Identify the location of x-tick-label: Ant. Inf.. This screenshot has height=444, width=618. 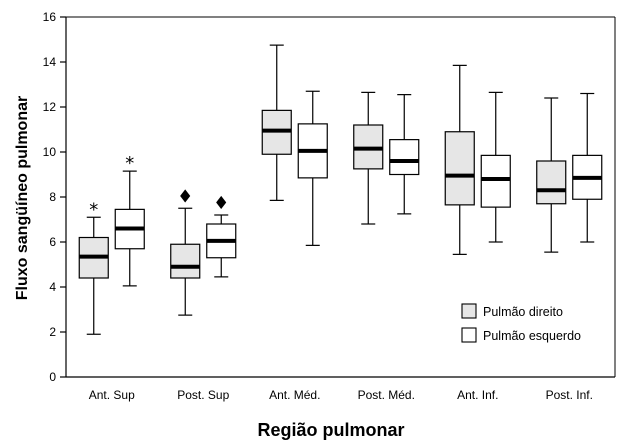
(477, 395).